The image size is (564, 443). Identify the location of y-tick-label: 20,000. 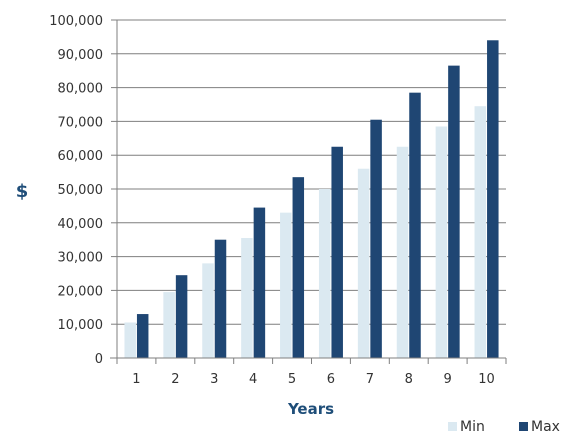
(81, 291).